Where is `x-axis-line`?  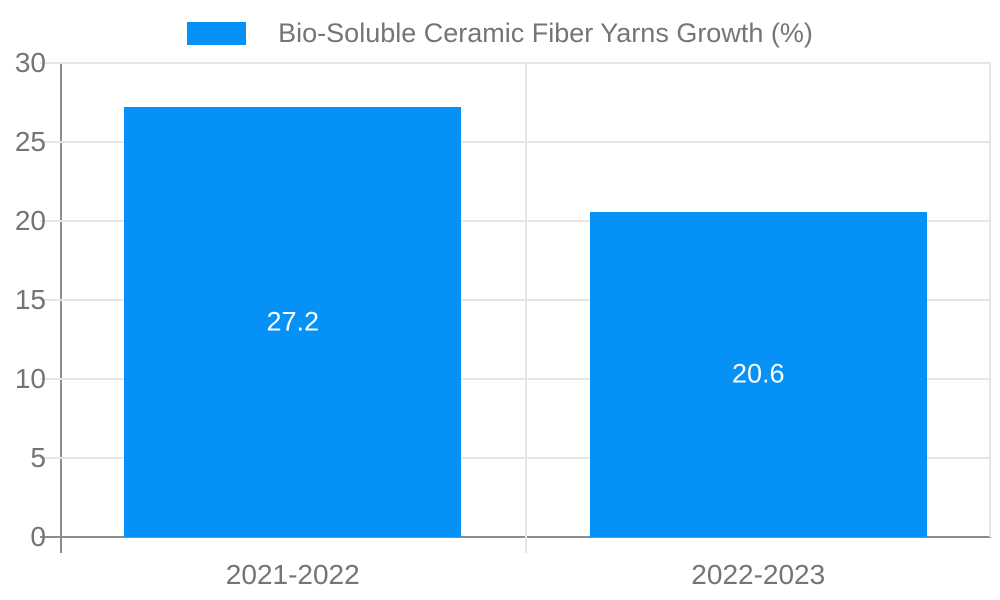 x-axis-line is located at coordinates (515, 537).